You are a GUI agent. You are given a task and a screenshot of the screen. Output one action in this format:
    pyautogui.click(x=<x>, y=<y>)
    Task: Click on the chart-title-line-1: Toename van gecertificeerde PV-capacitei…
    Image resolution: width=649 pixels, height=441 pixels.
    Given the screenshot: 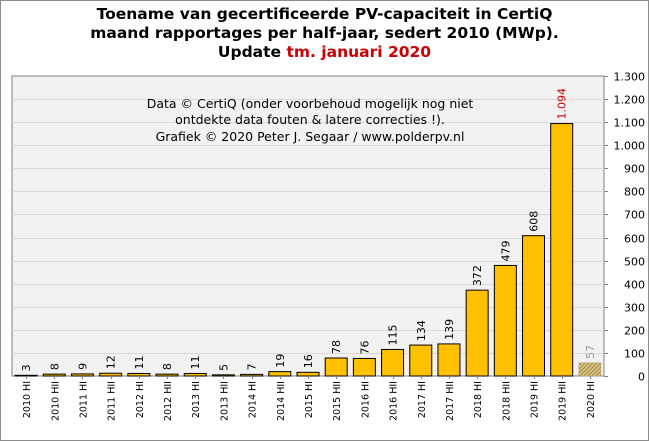 What is the action you would take?
    pyautogui.click(x=324, y=14)
    